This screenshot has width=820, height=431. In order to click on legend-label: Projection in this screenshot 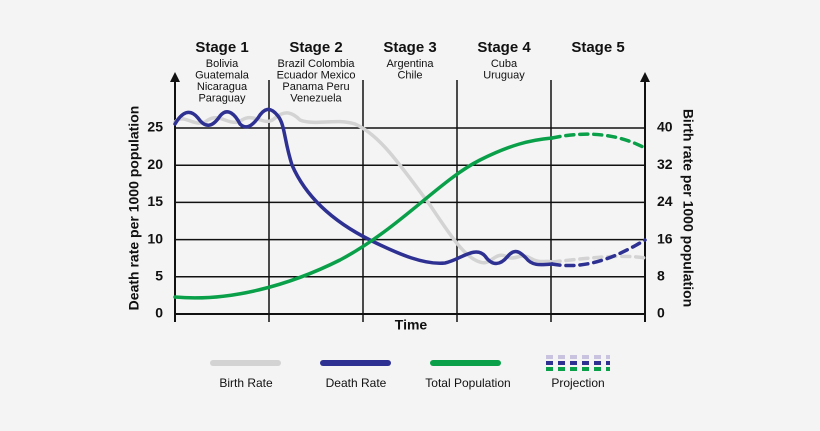, I will do `click(577, 383)`.